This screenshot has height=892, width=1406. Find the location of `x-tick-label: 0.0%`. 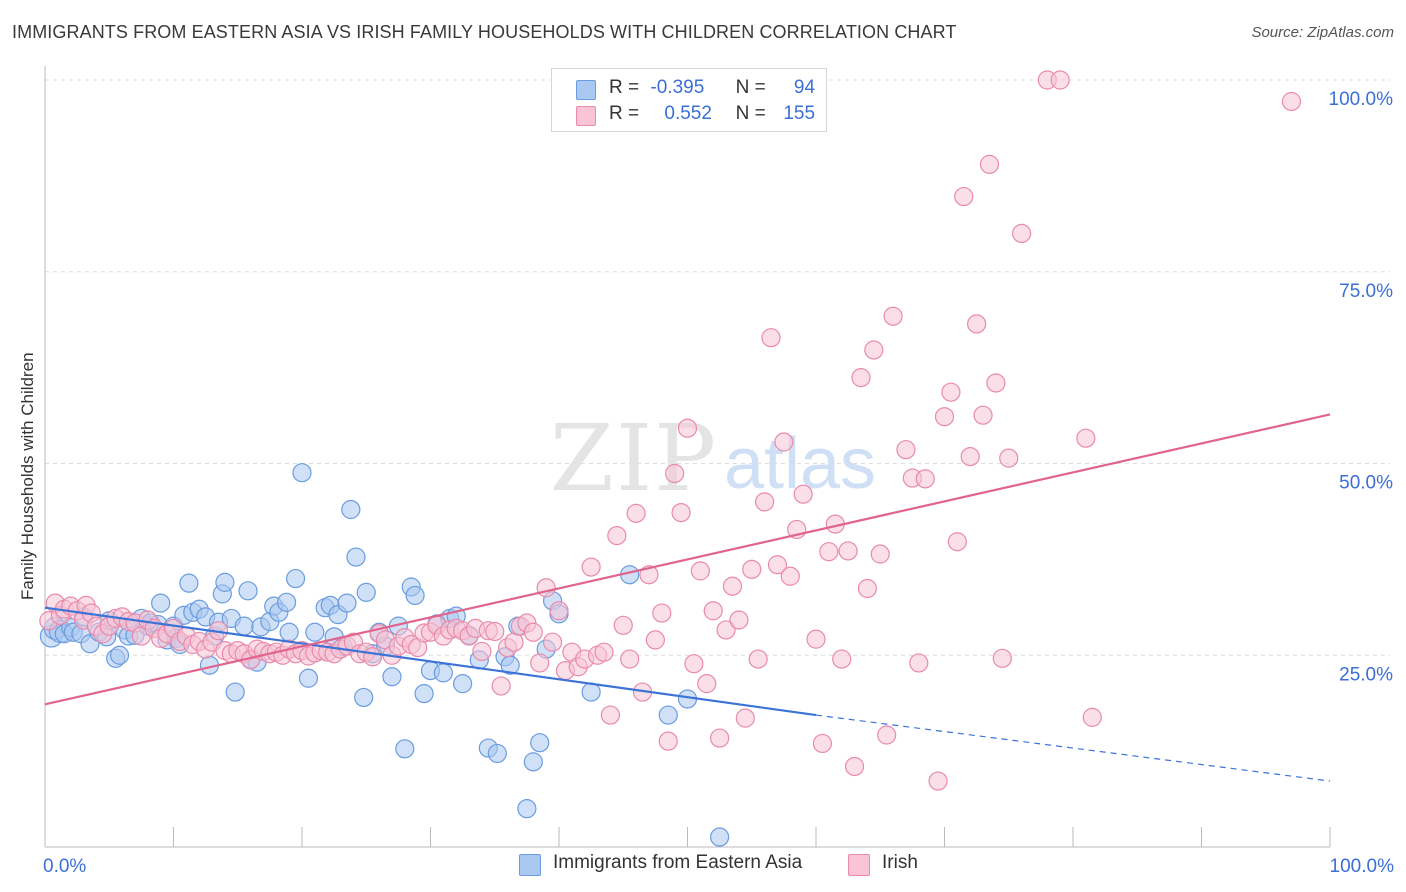

x-tick-label: 0.0% is located at coordinates (64, 866).